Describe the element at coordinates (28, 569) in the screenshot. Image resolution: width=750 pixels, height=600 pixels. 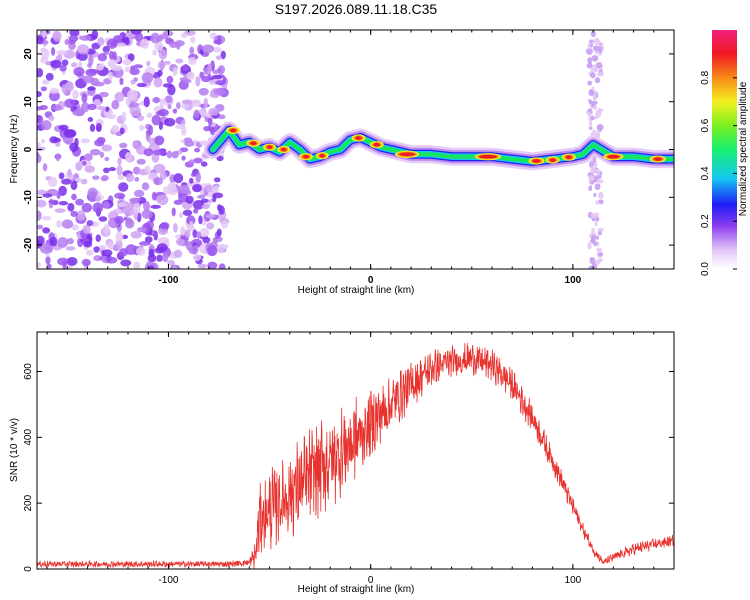
I see `y-tick-label: 0` at that location.